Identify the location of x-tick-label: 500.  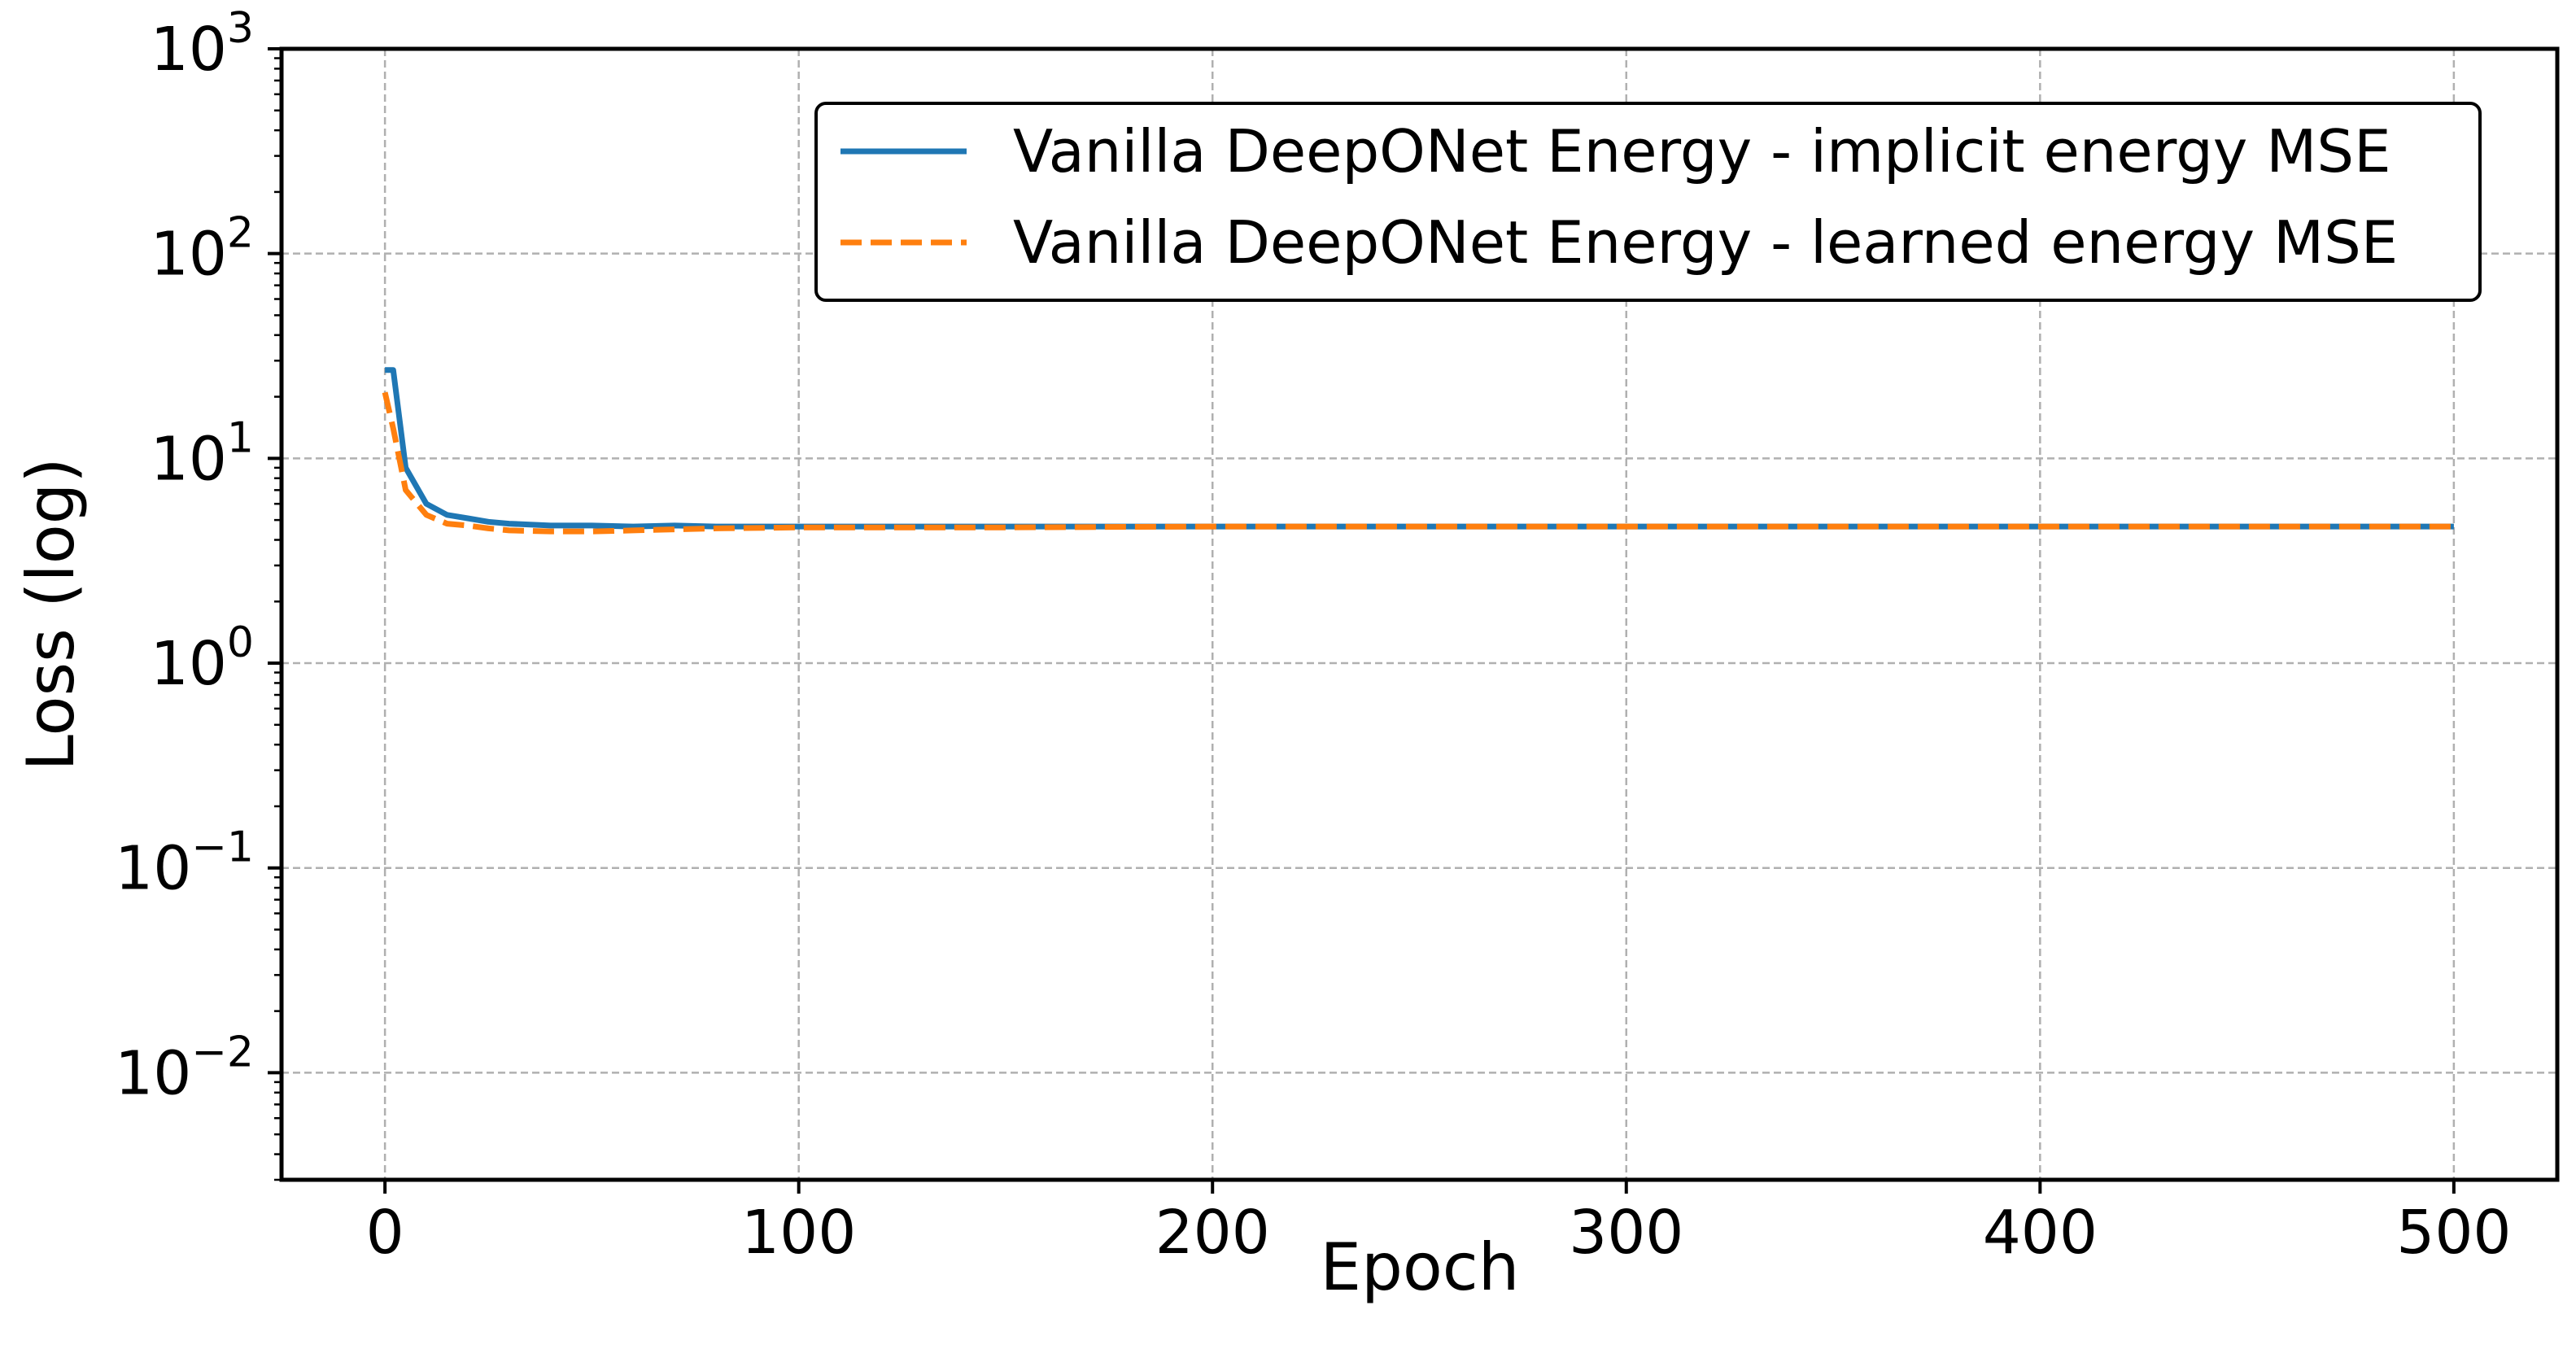
(2453, 1233).